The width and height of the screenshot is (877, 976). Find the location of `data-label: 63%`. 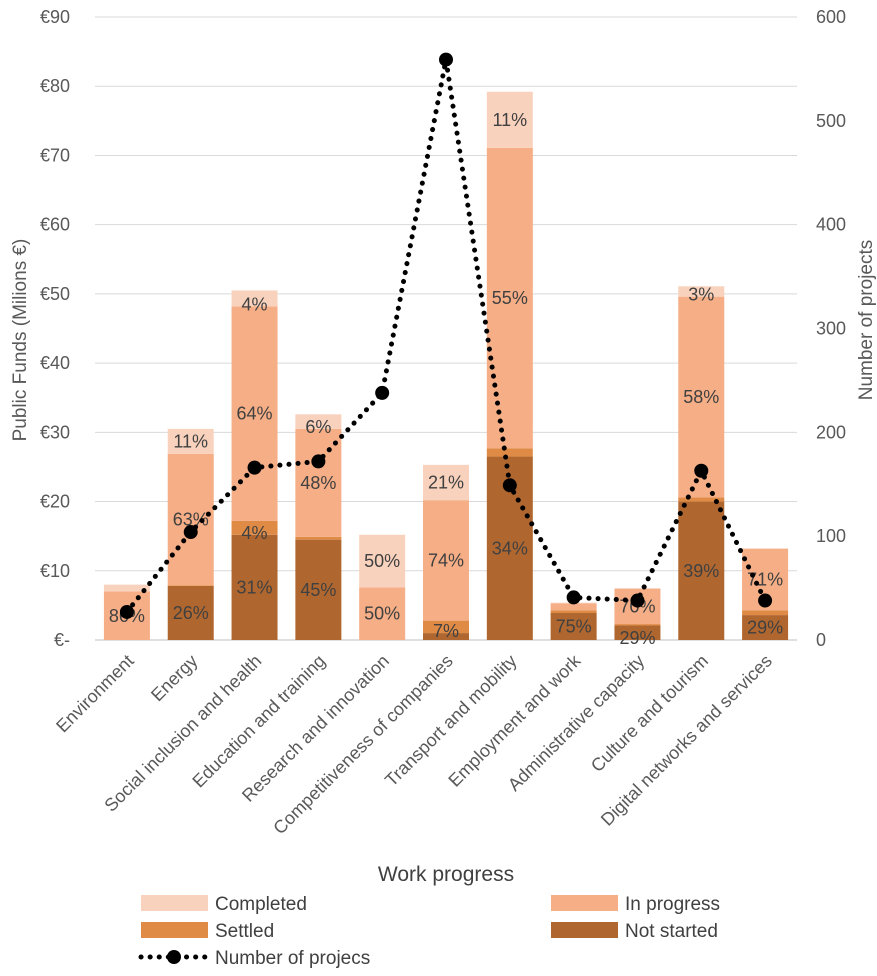

data-label: 63% is located at coordinates (191, 520).